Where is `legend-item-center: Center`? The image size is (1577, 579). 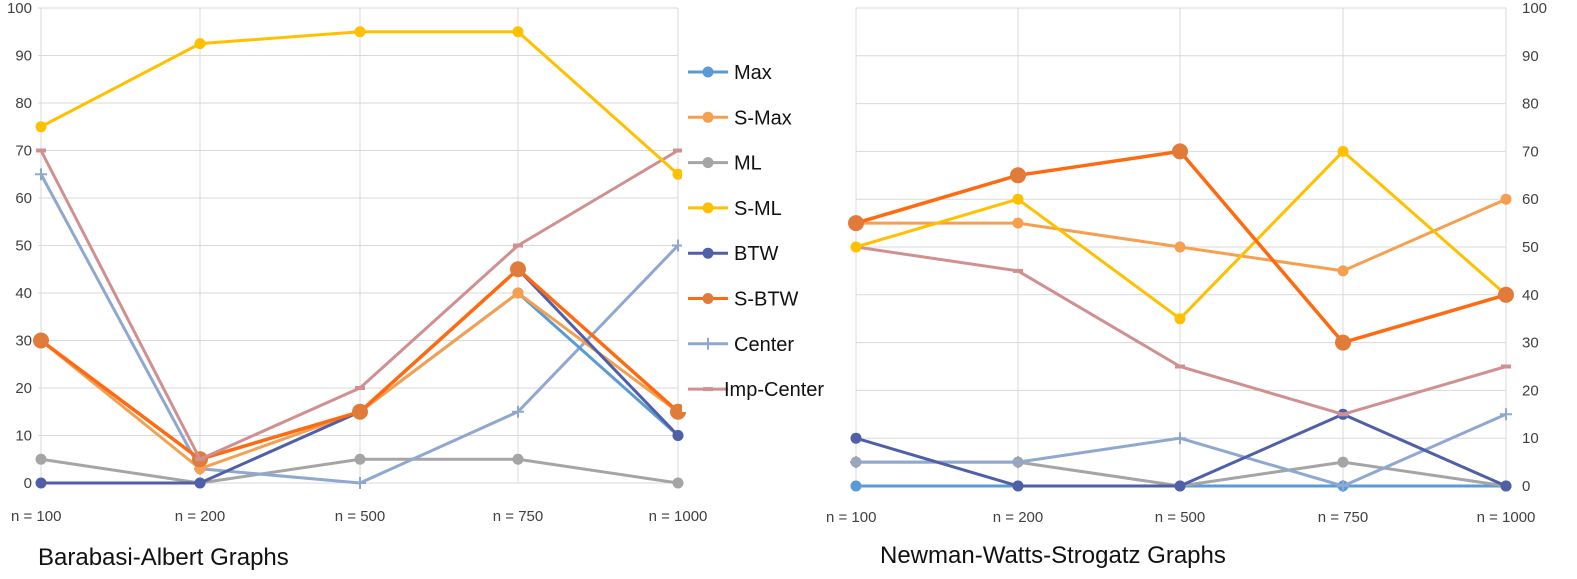 legend-item-center: Center is located at coordinates (741, 345).